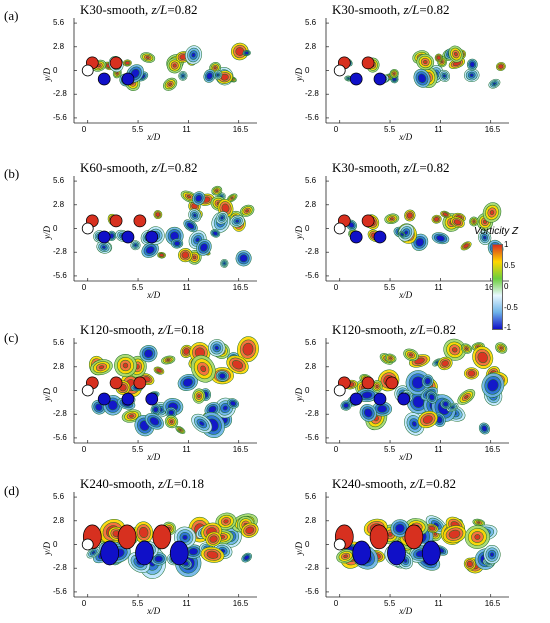 The width and height of the screenshot is (550, 623). I want to click on panel-title: K120-smooth, z/L=0.18, so click(142, 330).